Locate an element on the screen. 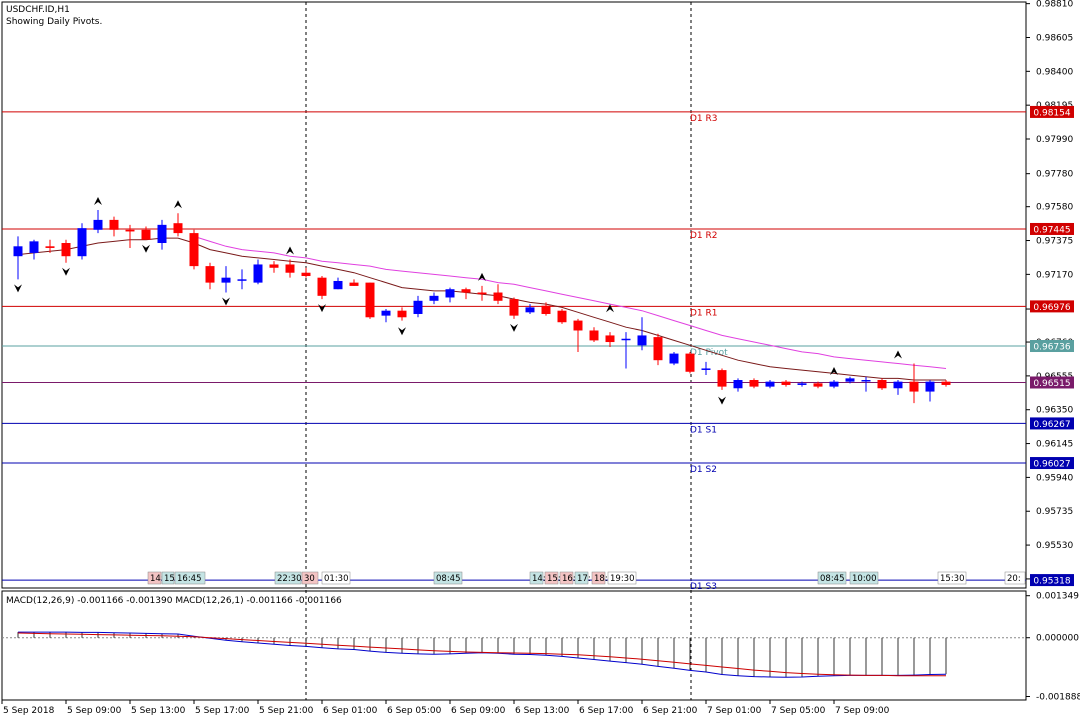  time-axis-label: 7 Sep 05:00 is located at coordinates (798, 711).